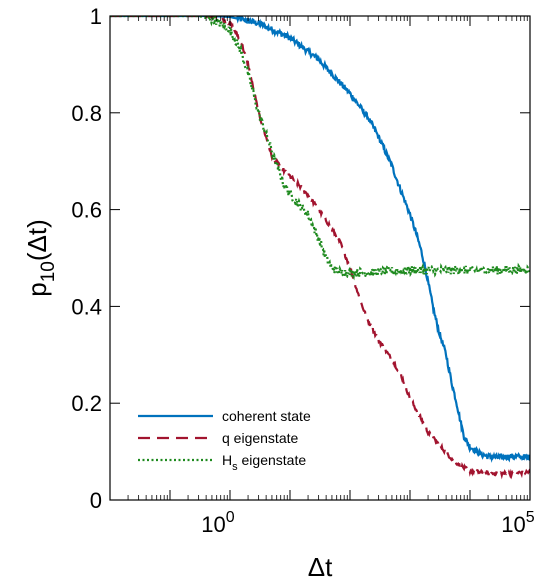  Describe the element at coordinates (86, 113) in the screenshot. I see `y-tick-label: 0.8` at that location.